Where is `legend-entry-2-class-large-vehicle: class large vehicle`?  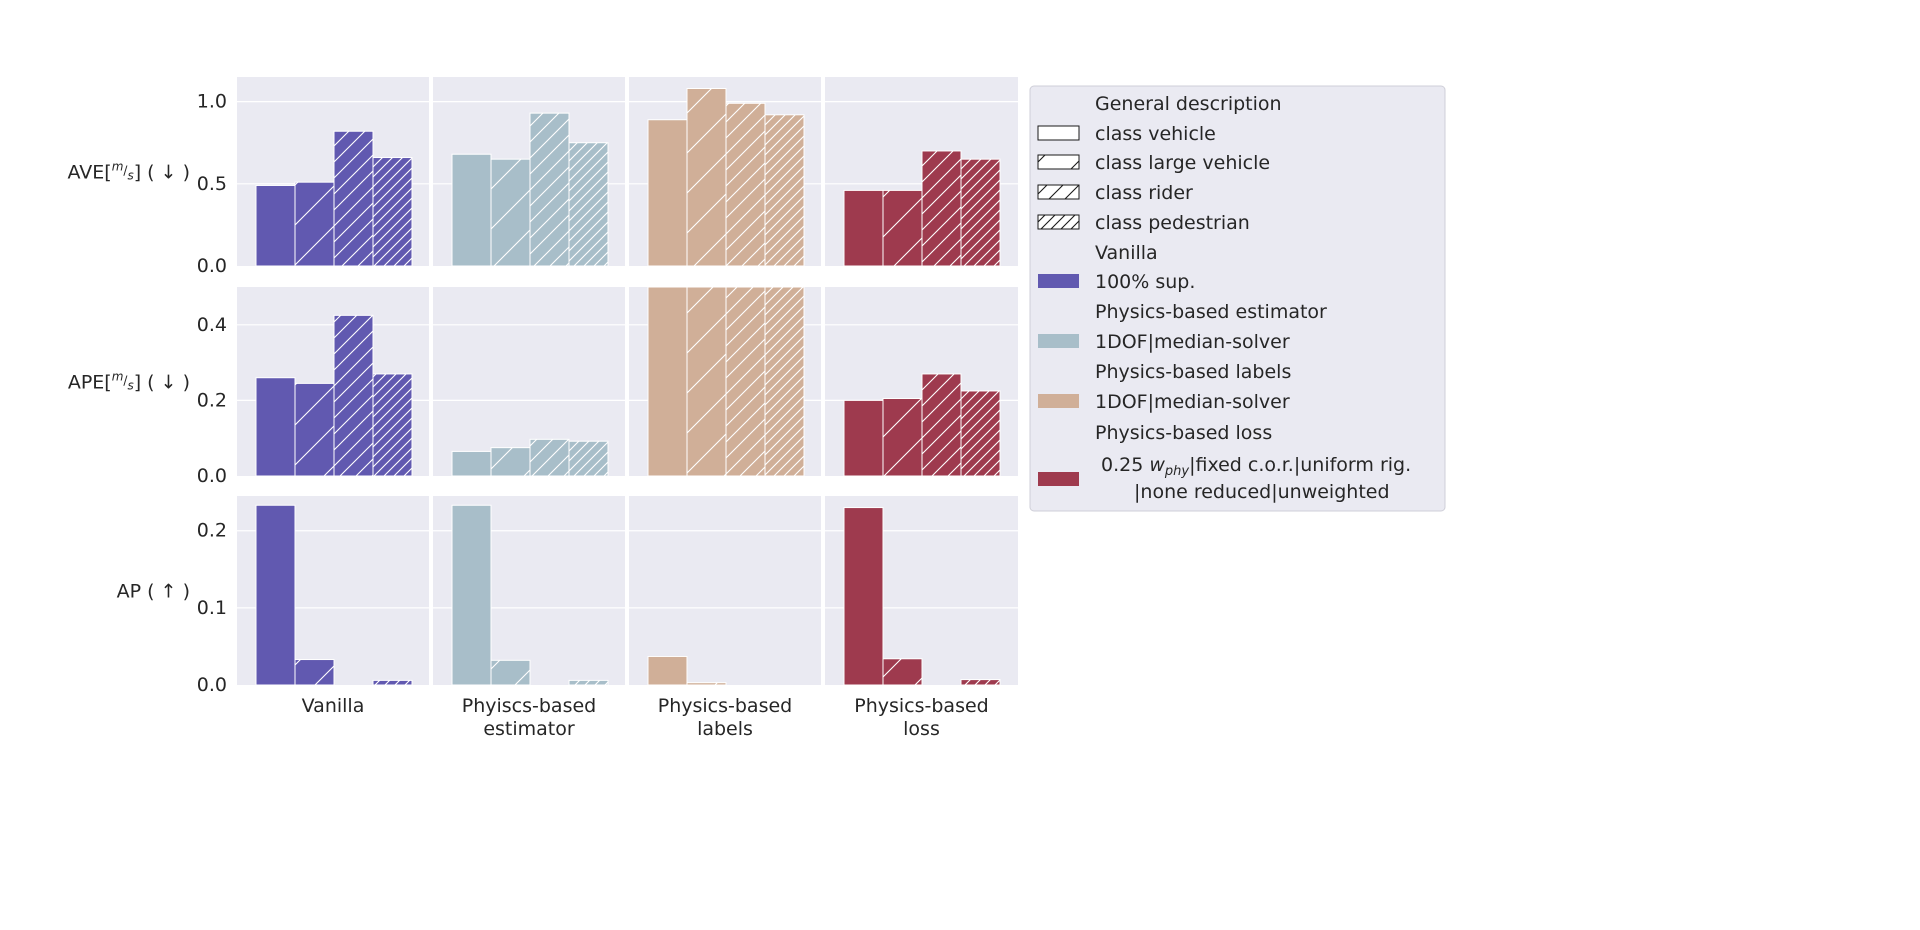
legend-entry-2-class-large-vehicle: class large vehicle is located at coordinates (1153, 163).